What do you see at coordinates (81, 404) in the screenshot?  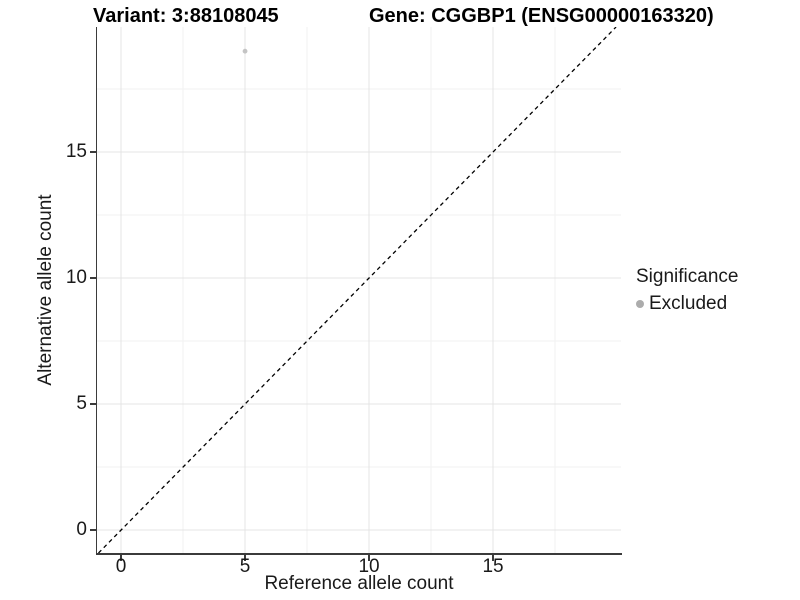 I see `y-tick-label: 5` at bounding box center [81, 404].